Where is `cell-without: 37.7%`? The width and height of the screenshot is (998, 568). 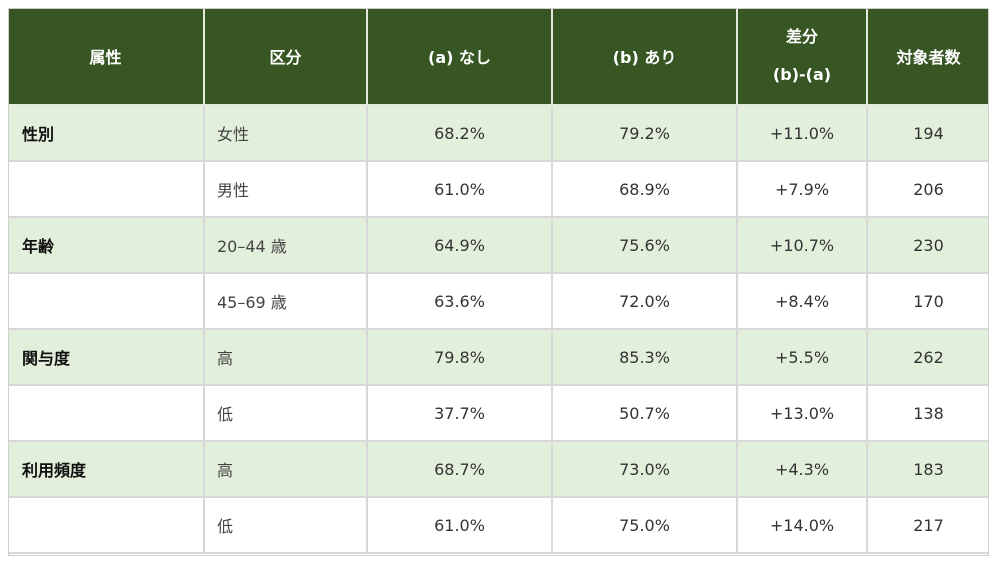
cell-without: 37.7% is located at coordinates (459, 413).